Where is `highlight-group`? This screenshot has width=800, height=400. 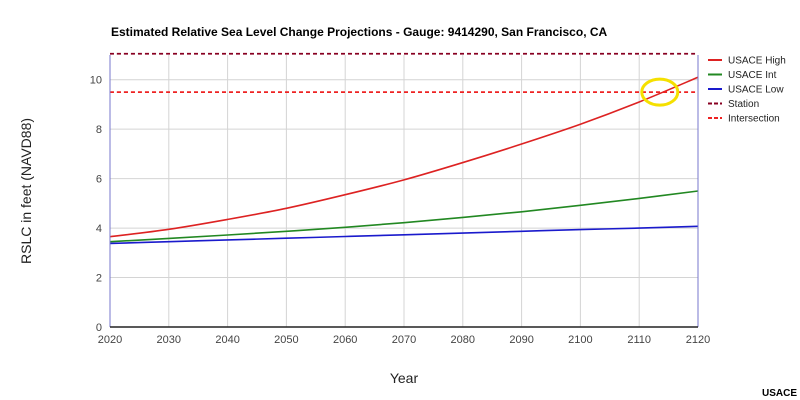 highlight-group is located at coordinates (660, 92).